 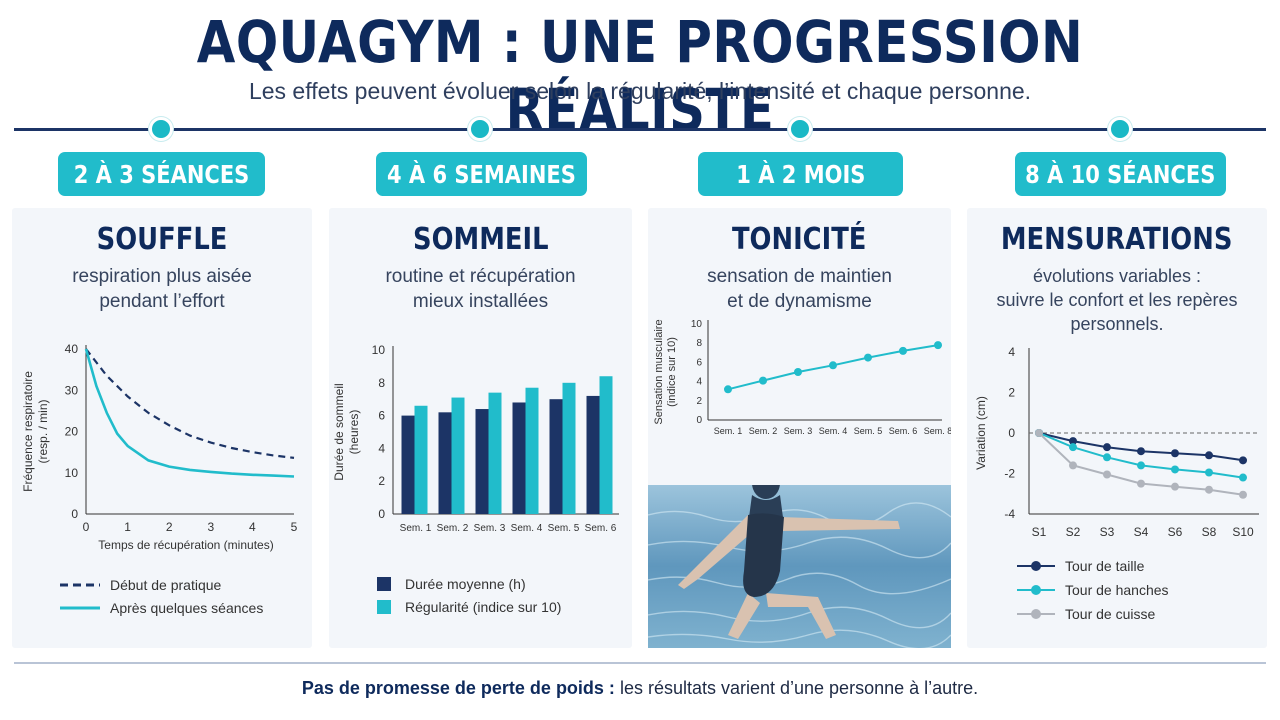 What do you see at coordinates (1105, 566) in the screenshot?
I see `legend-label-1: Tour de taille` at bounding box center [1105, 566].